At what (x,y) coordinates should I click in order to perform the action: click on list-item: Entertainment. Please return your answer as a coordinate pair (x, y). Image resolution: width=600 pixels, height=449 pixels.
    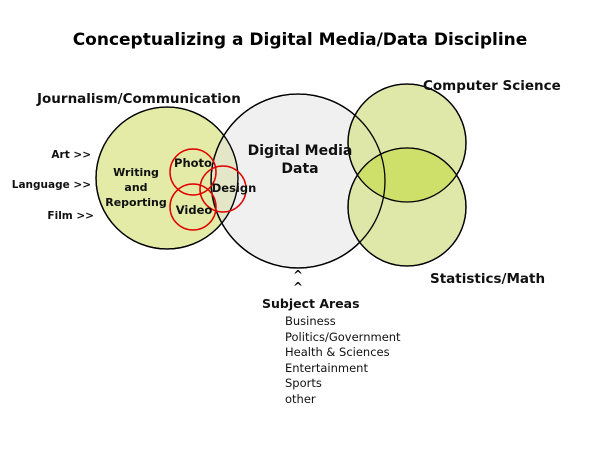
    Looking at the image, I should click on (326, 367).